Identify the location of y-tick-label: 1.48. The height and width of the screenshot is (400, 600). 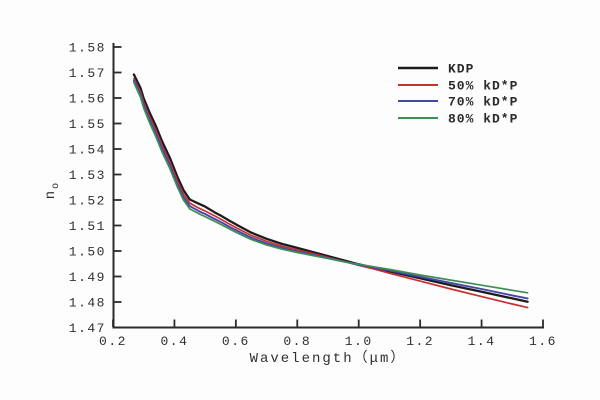
(87, 303).